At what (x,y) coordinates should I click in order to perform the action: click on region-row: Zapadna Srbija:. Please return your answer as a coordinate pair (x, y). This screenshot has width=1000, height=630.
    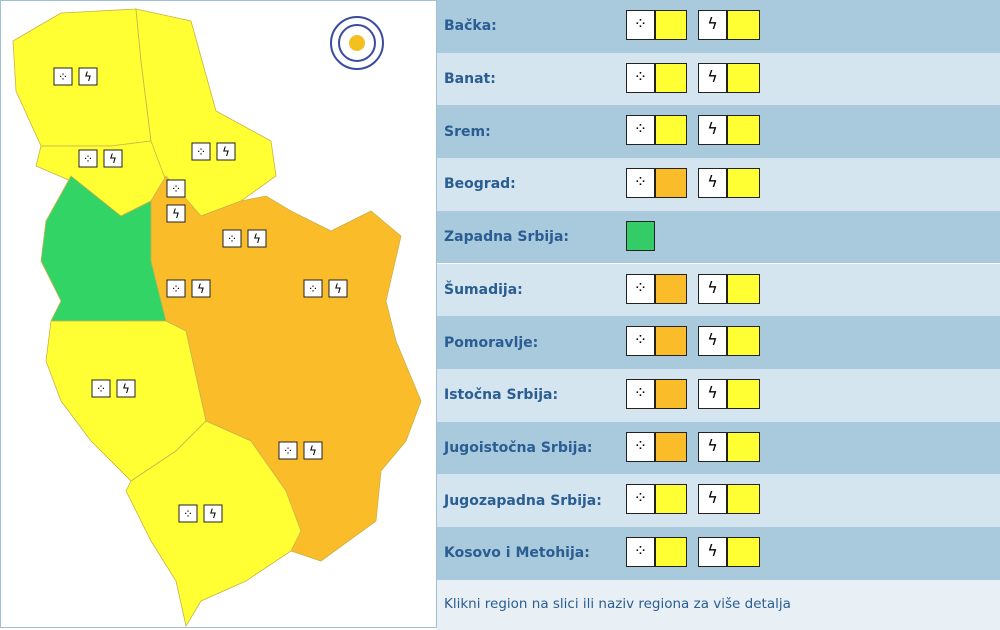
    Looking at the image, I should click on (718, 237).